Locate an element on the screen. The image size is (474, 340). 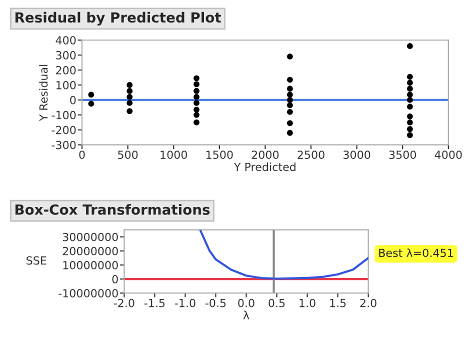
x-tick-label: 1.0 is located at coordinates (308, 303).